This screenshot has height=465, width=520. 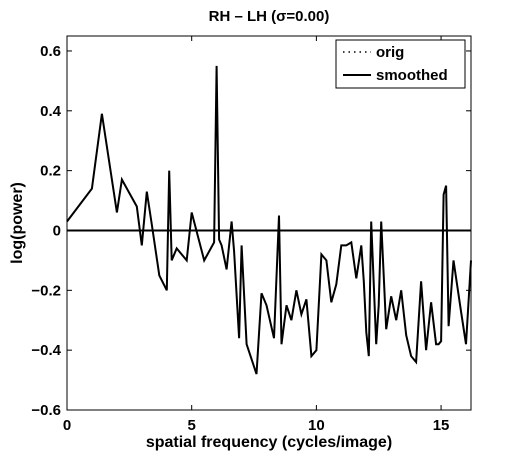 I want to click on legend: orig smoothed, so click(x=400, y=64).